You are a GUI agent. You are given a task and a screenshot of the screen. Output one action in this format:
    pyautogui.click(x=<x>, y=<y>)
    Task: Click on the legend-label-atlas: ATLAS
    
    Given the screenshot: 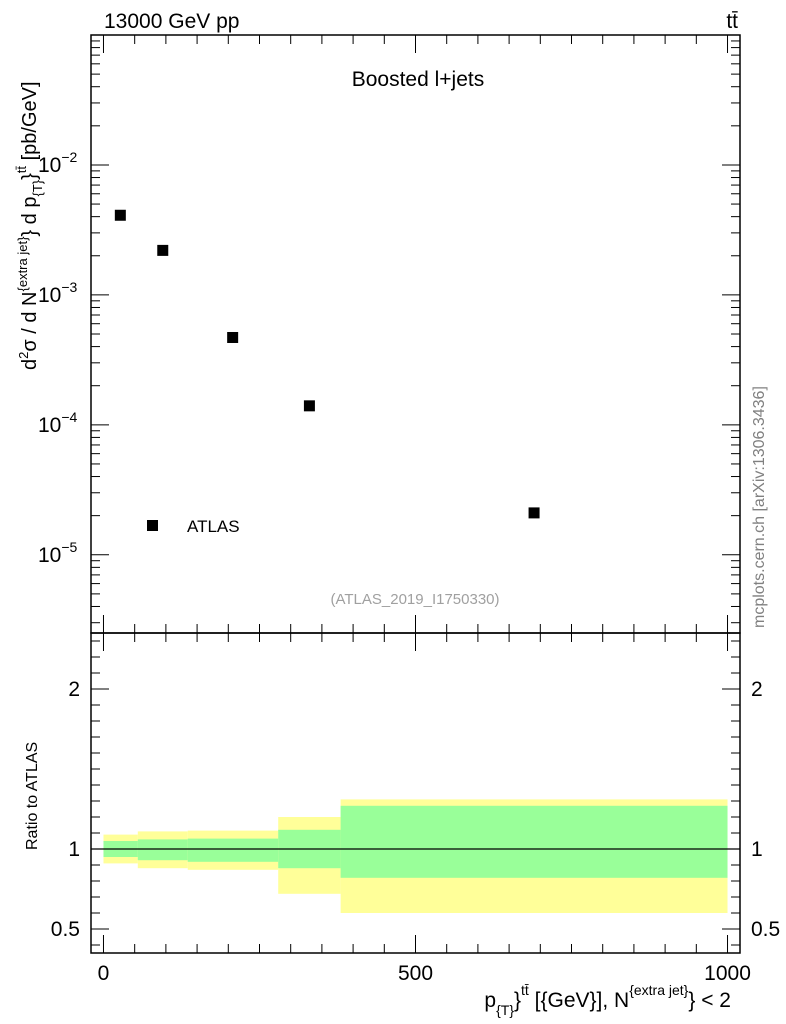 What is the action you would take?
    pyautogui.click(x=213, y=526)
    